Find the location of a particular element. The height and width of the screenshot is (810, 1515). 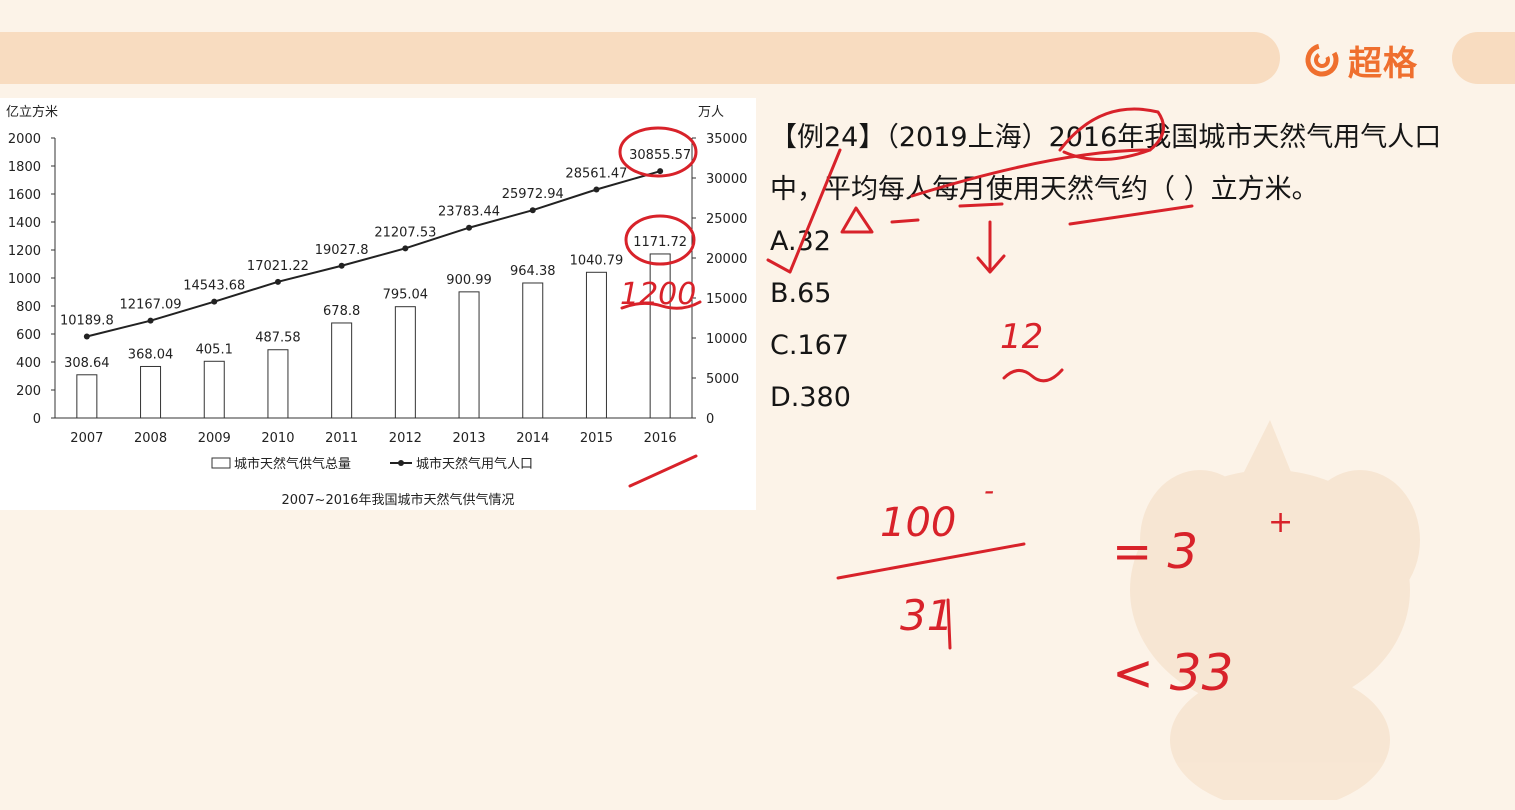

left-tick-label: 200 is located at coordinates (28, 391).